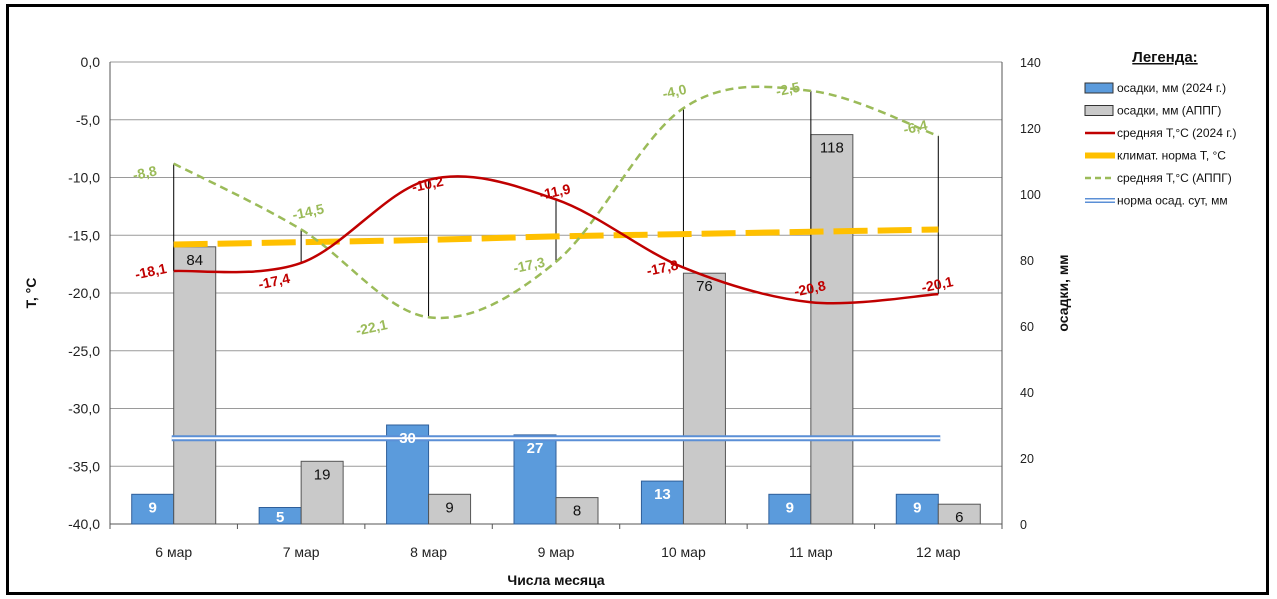  What do you see at coordinates (529, 265) in the screenshot?
I see `temp-appg-value-label: -17,3` at bounding box center [529, 265].